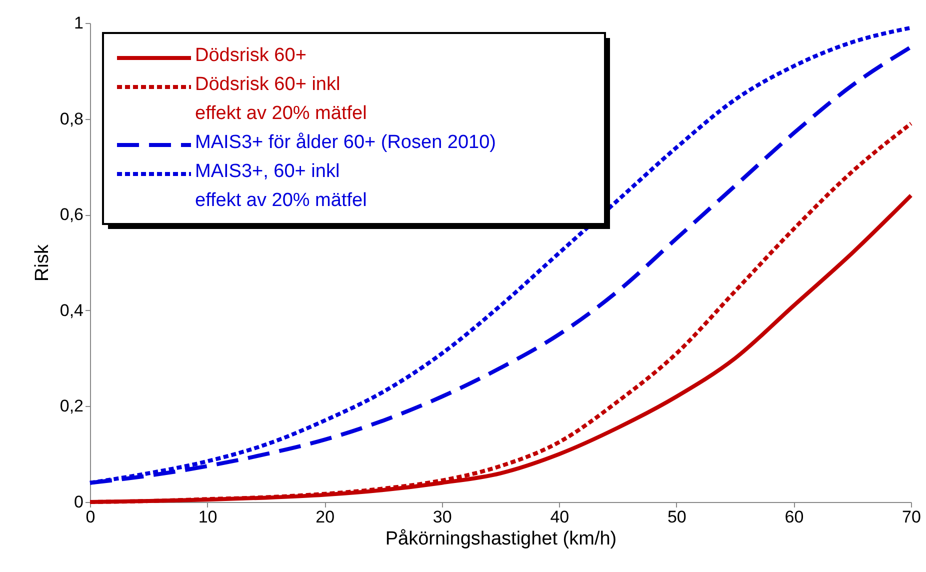 The width and height of the screenshot is (926, 572). Describe the element at coordinates (442, 517) in the screenshot. I see `x-tick-label: 30` at that location.